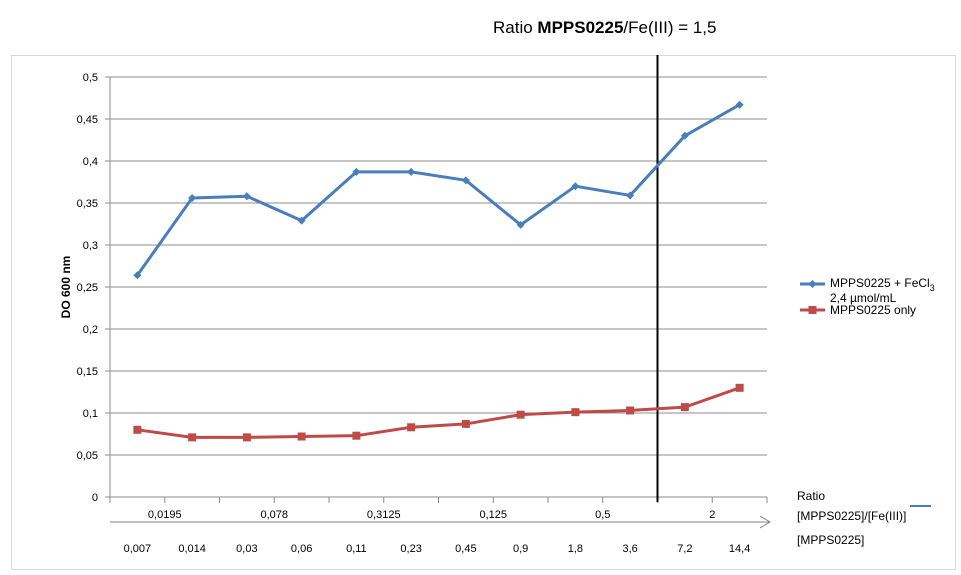 The image size is (961, 575). What do you see at coordinates (712, 515) in the screenshot?
I see `ratio-tick-label: 2` at bounding box center [712, 515].